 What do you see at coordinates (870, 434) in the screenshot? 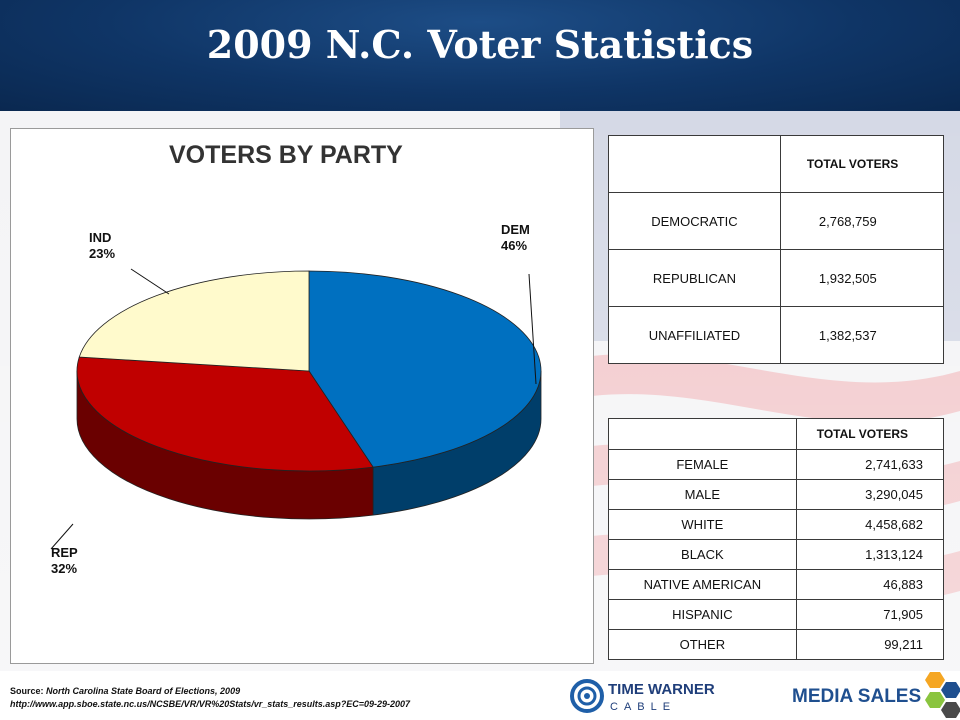
I see `demographics-table-header: TOTAL VOTERS` at bounding box center [870, 434].